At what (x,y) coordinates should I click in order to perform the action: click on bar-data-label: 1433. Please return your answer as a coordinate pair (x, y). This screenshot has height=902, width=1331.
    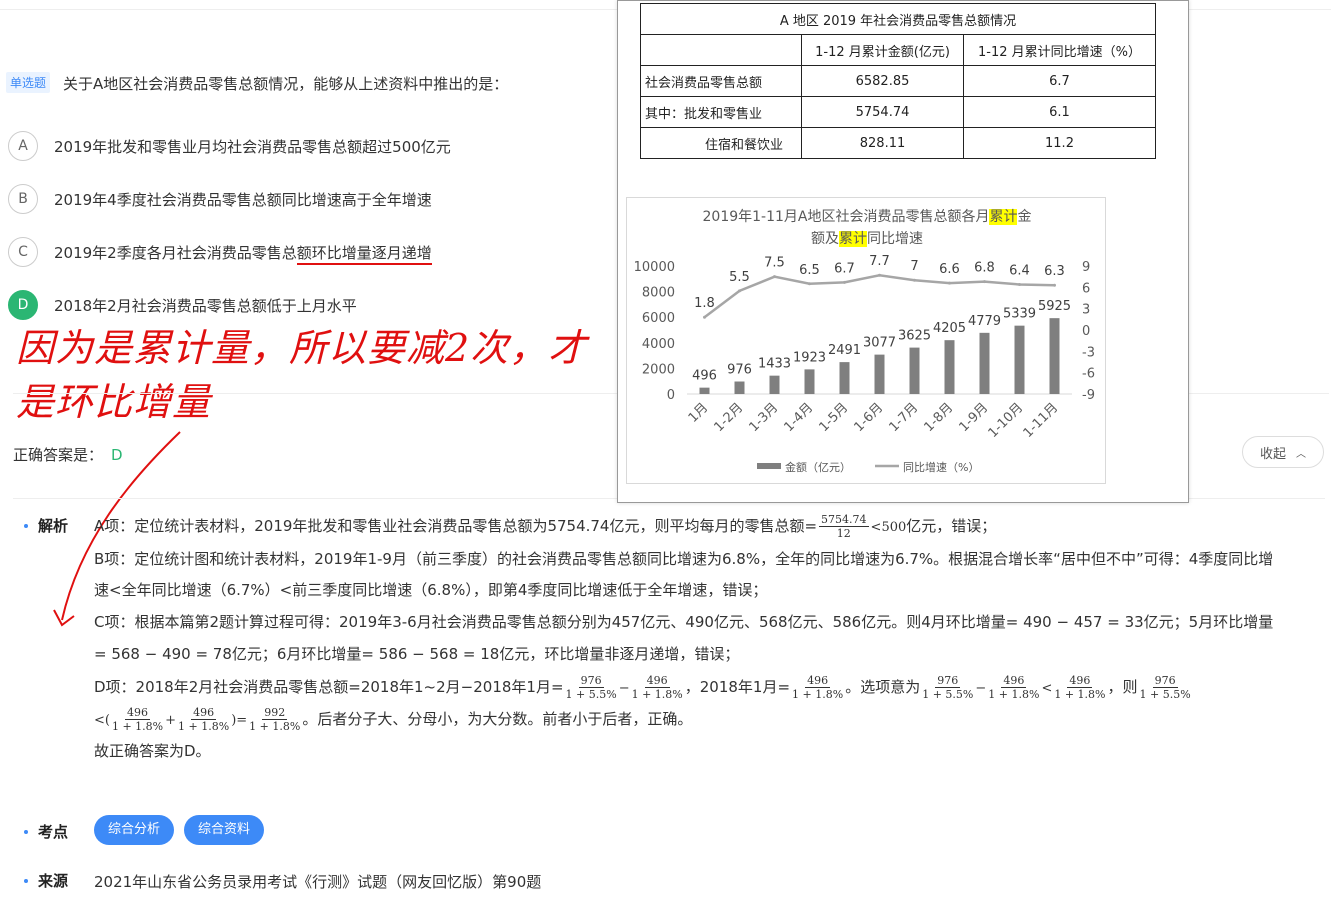
    Looking at the image, I should click on (774, 364).